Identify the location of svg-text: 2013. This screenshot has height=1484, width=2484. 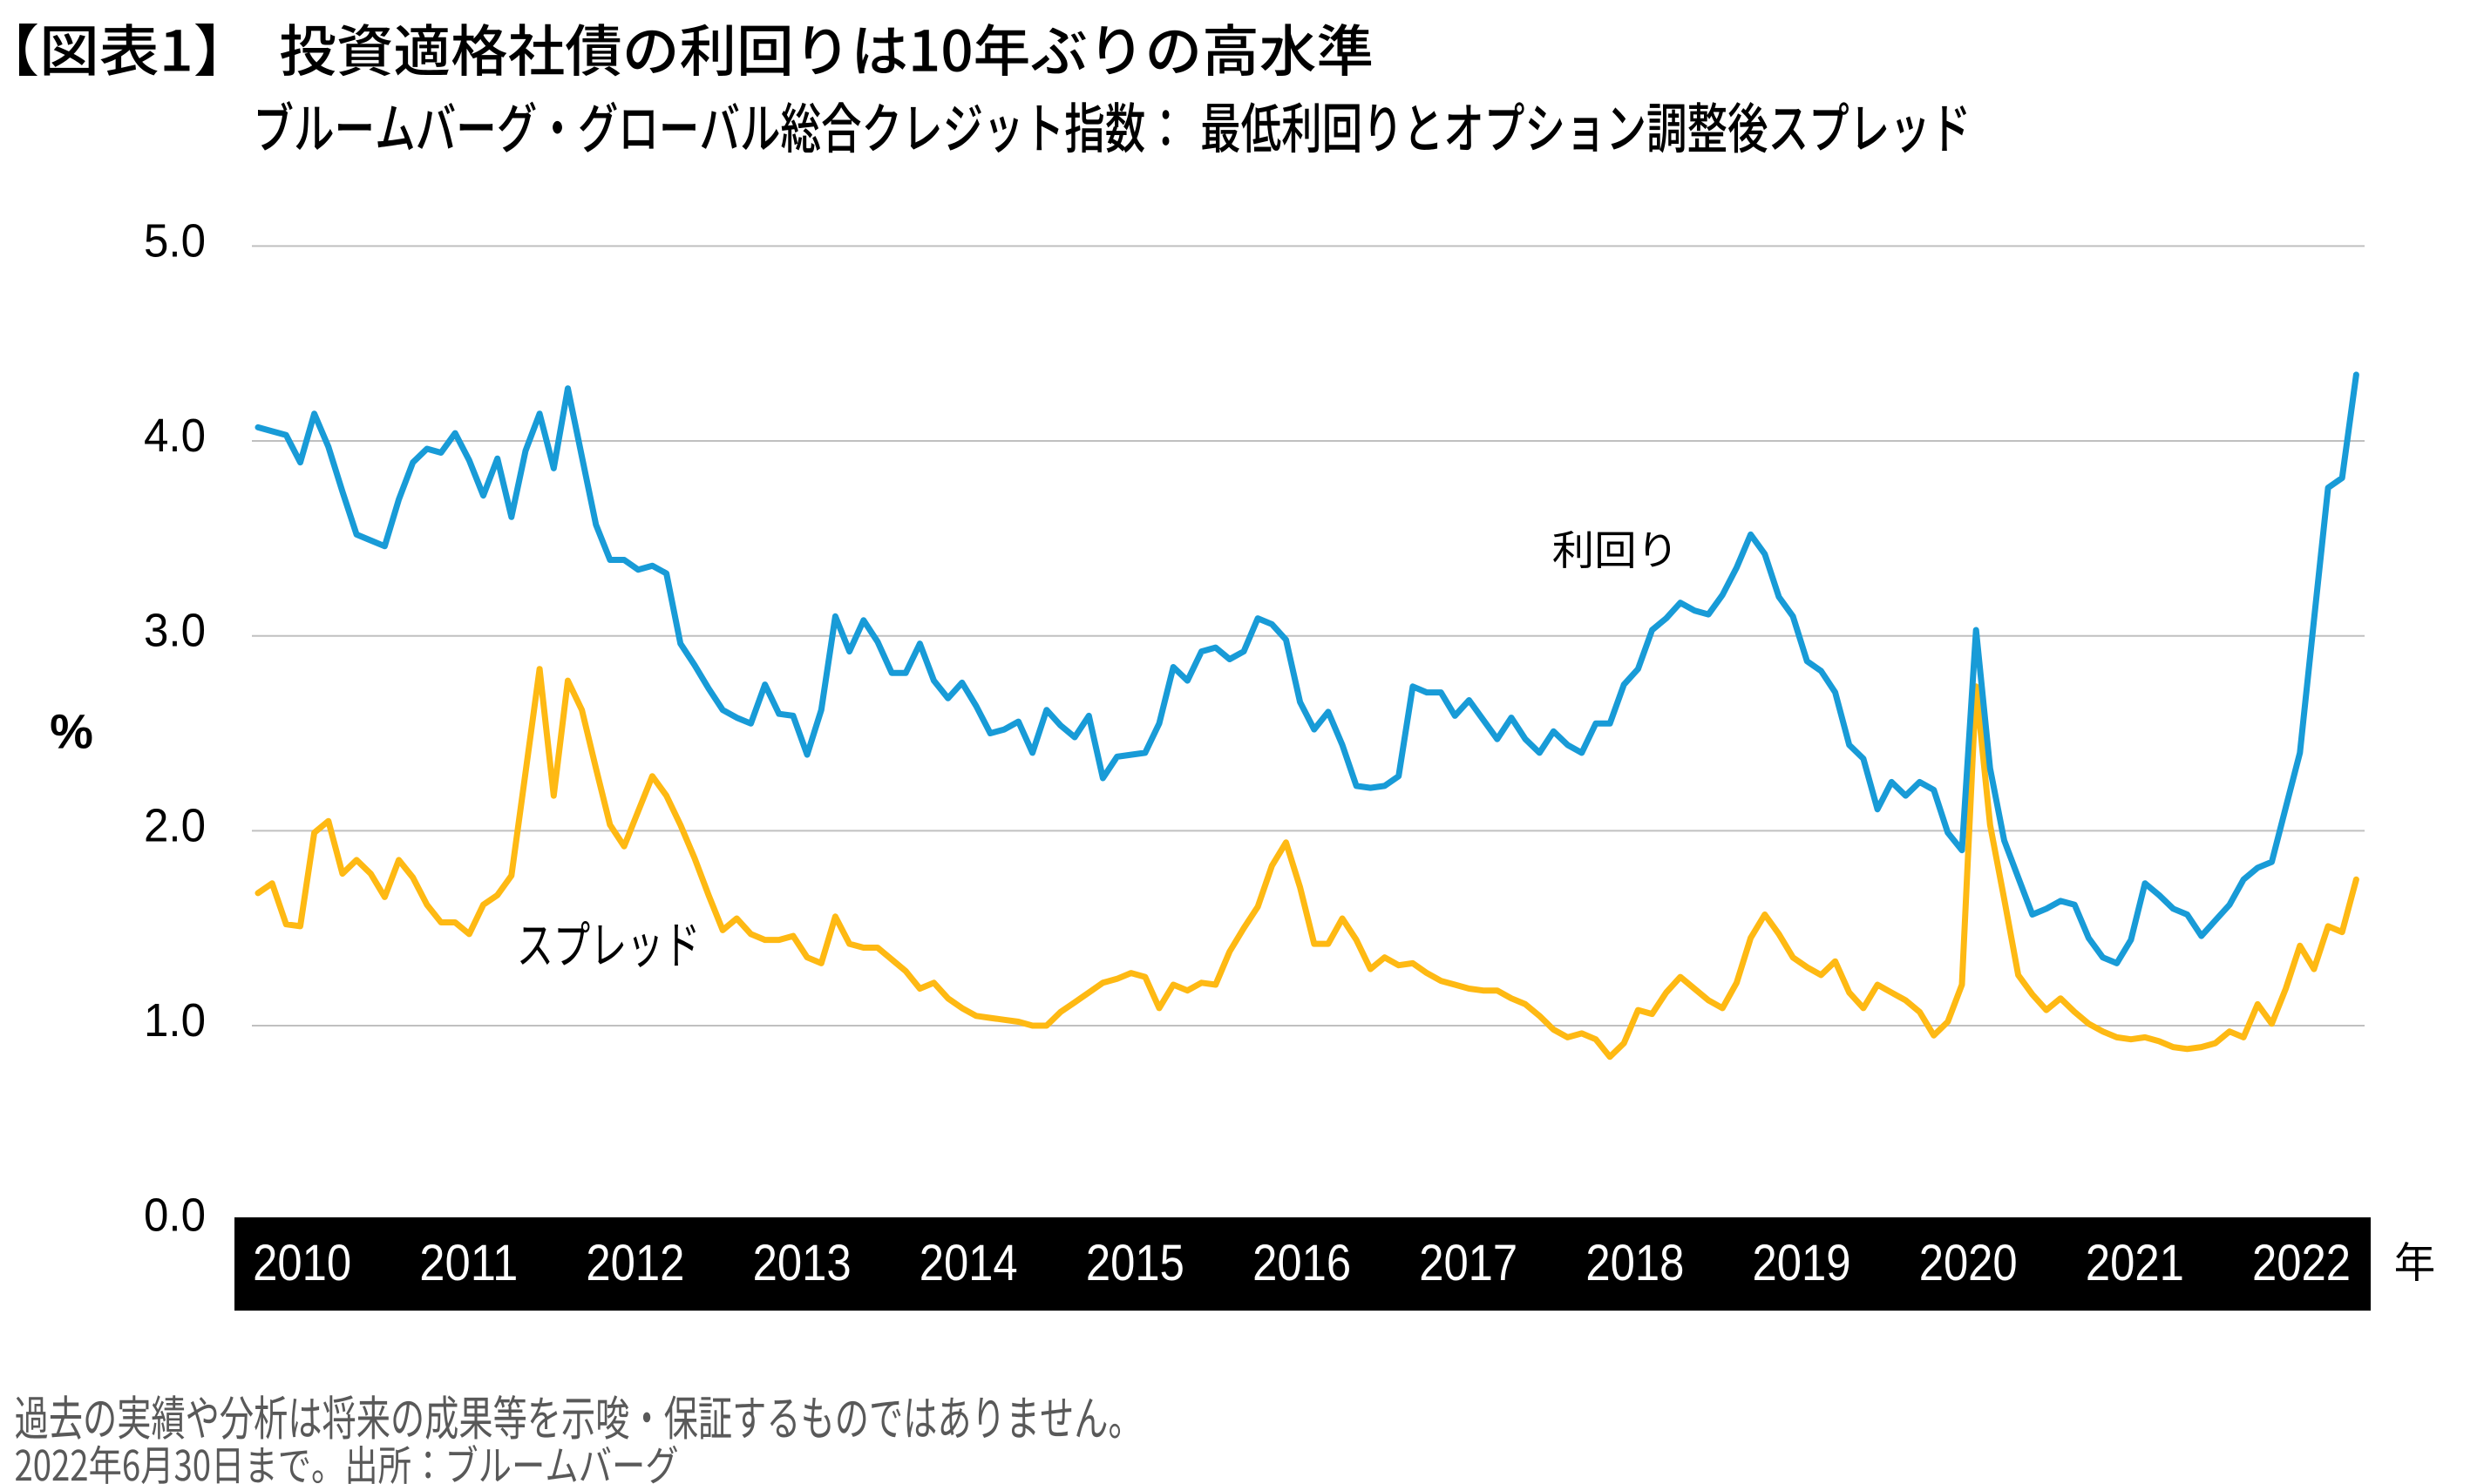
(802, 1263).